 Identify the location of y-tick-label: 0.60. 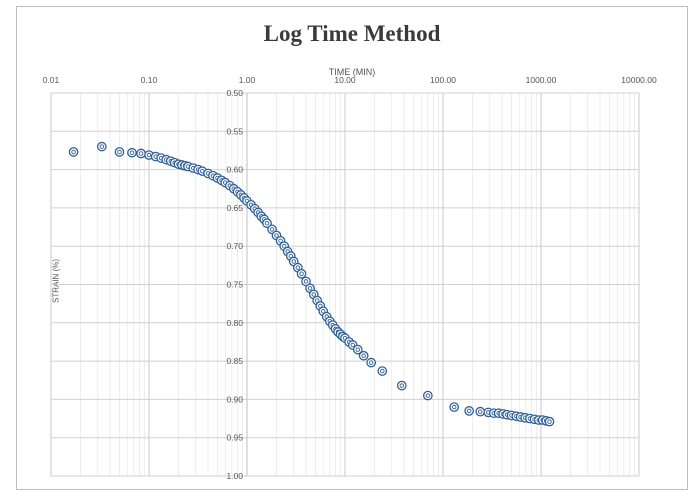
(234, 170).